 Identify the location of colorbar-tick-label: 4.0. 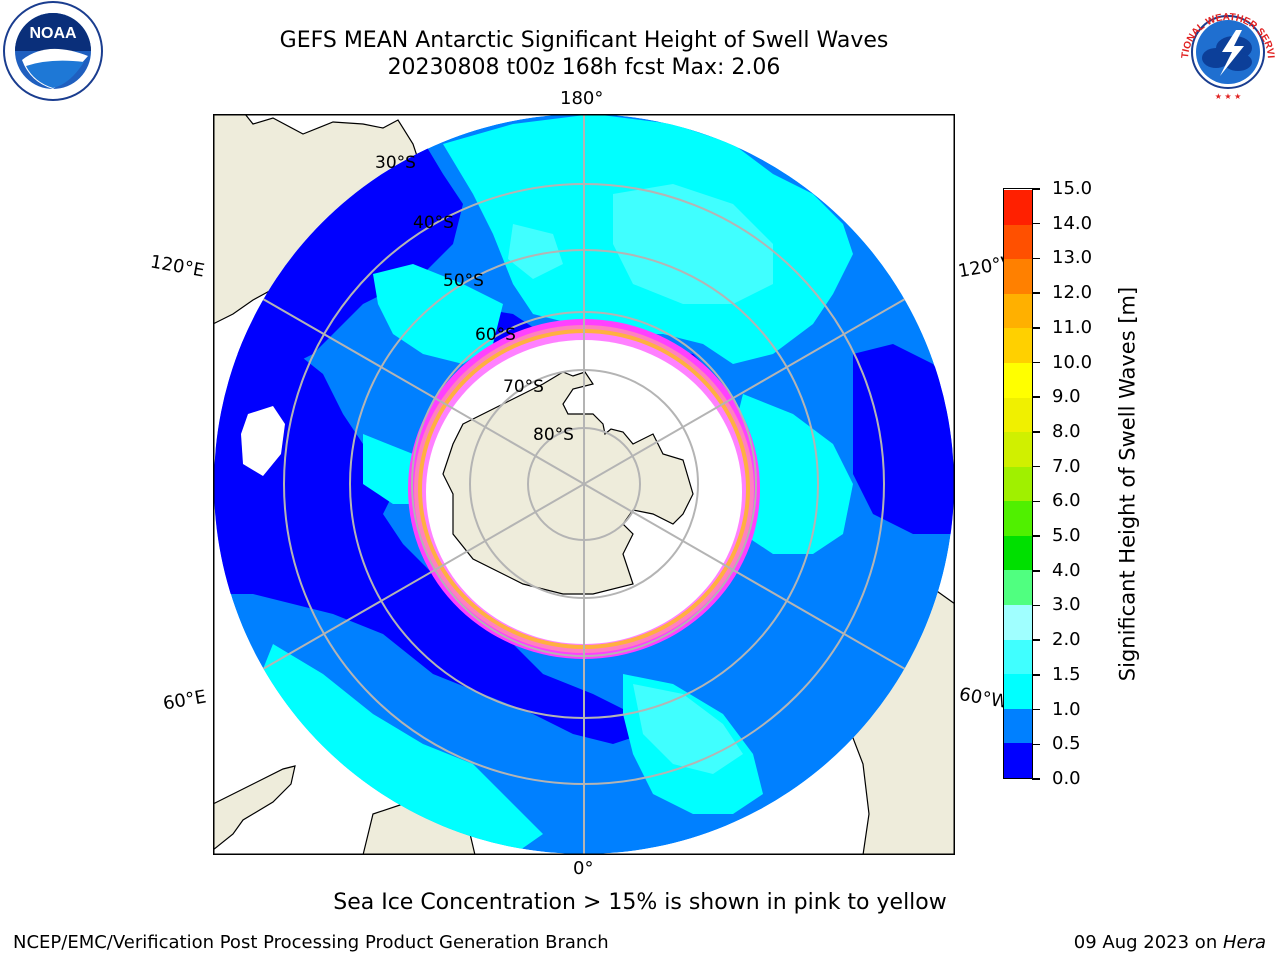
(1066, 570).